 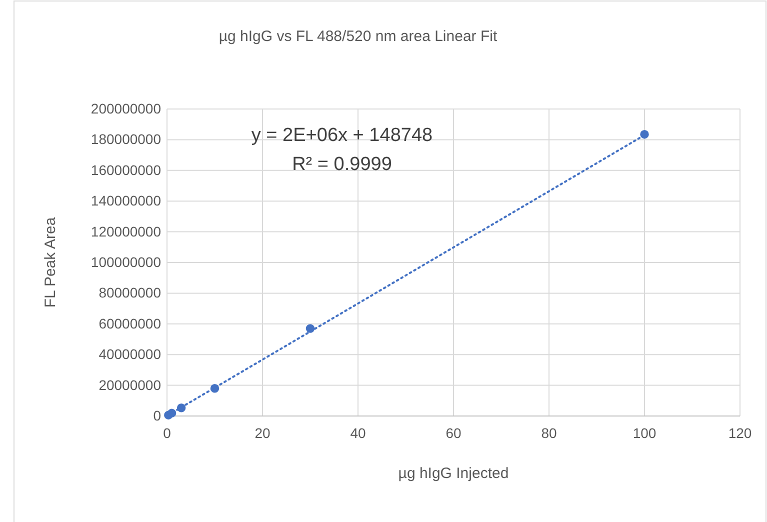 What do you see at coordinates (167, 432) in the screenshot?
I see `x-tick-label: 0` at bounding box center [167, 432].